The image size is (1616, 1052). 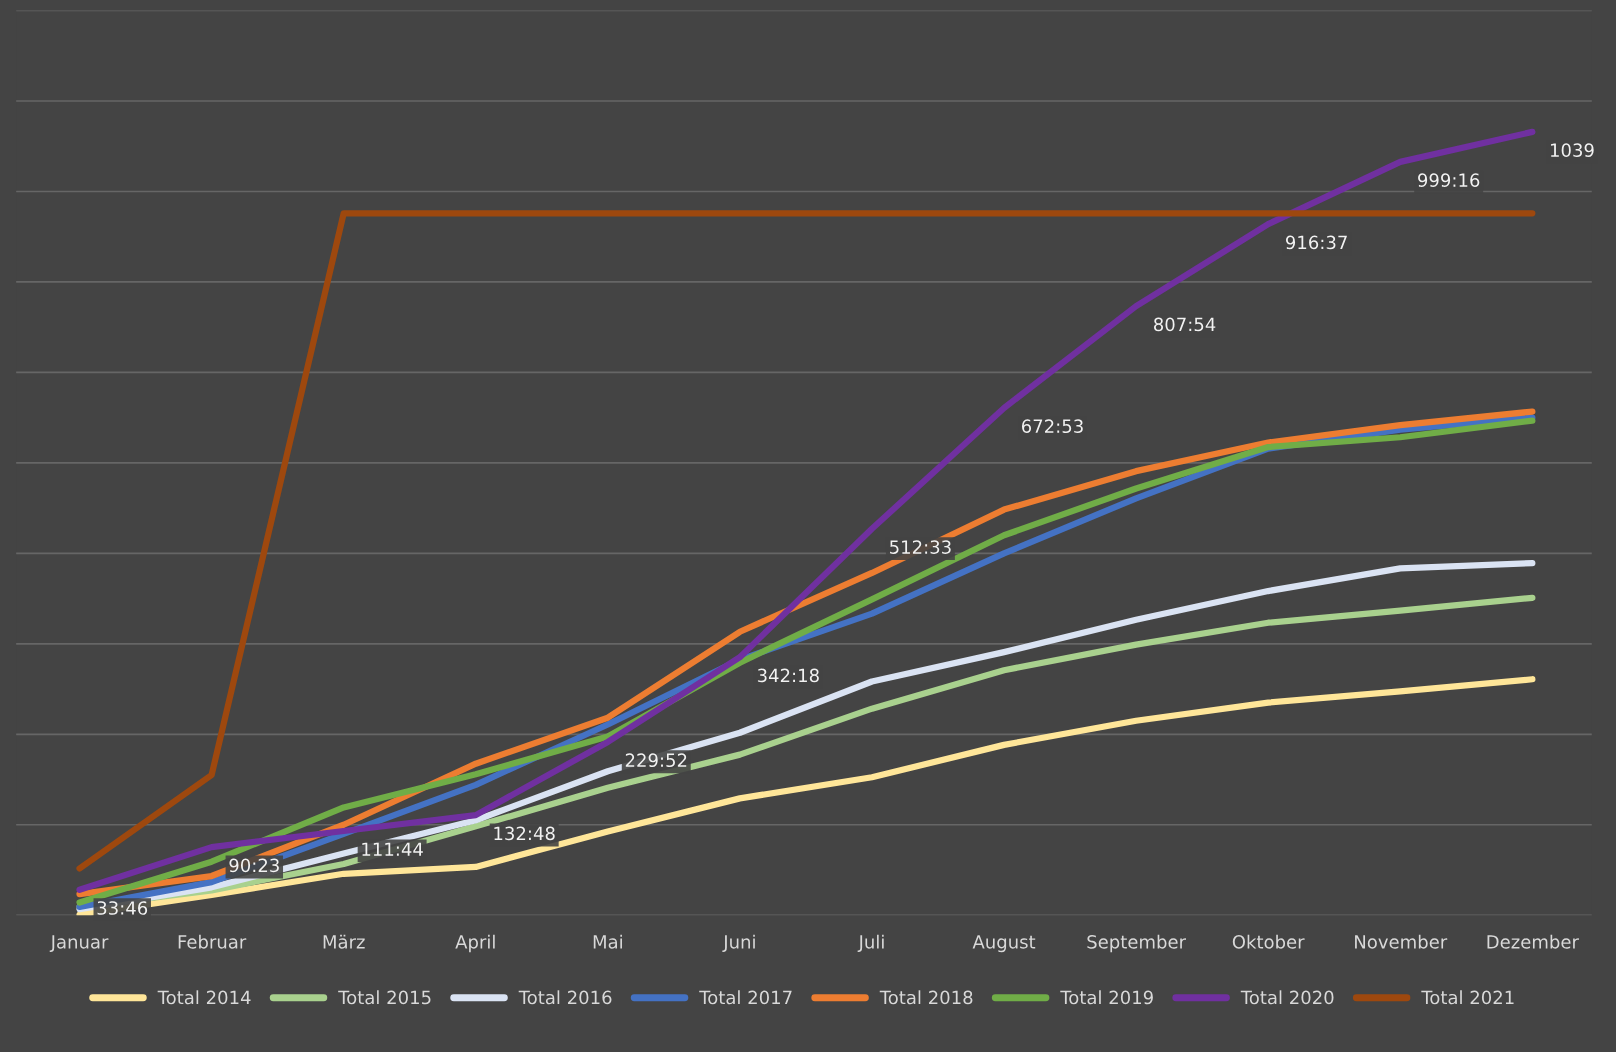 I want to click on data-label: 807:54, so click(x=1185, y=324).